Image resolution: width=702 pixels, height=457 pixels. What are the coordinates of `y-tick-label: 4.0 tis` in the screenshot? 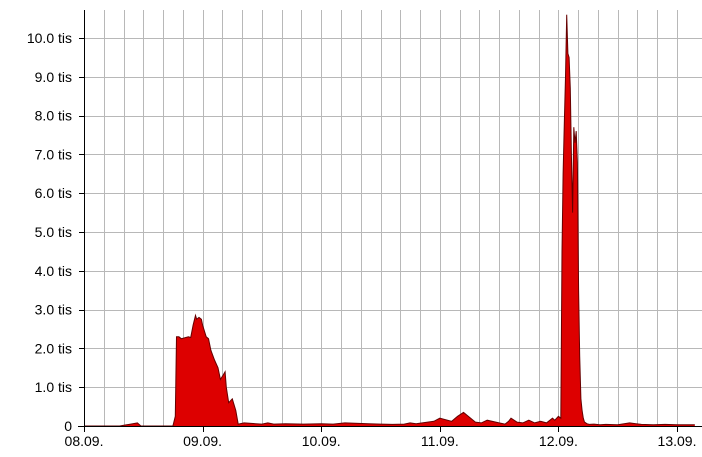 It's located at (53, 271).